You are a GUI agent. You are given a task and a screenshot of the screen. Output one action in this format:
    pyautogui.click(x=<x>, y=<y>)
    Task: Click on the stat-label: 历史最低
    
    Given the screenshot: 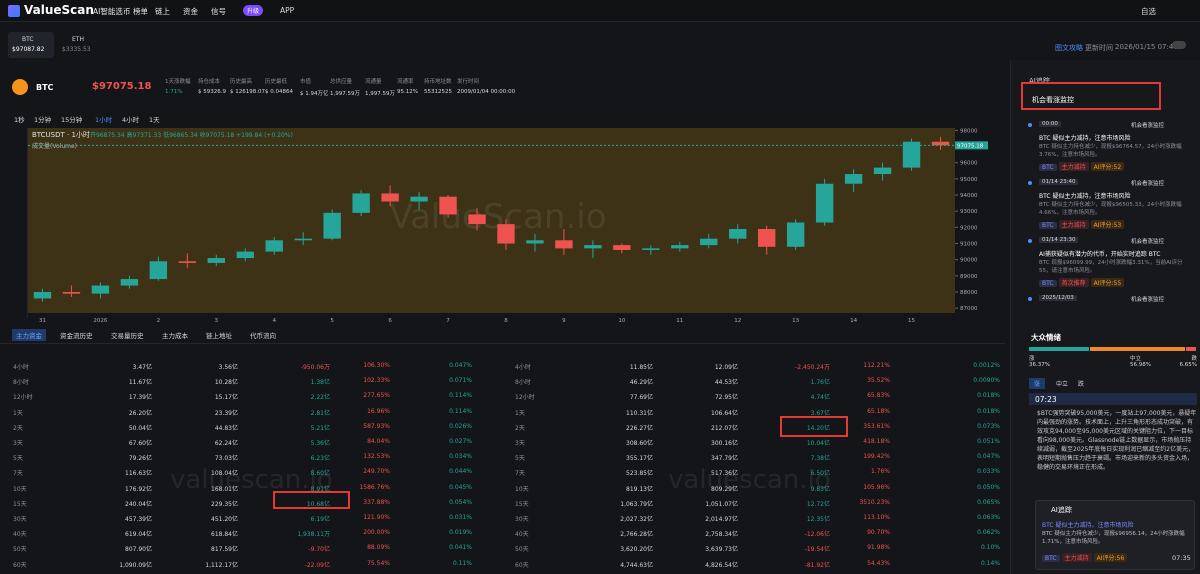 What is the action you would take?
    pyautogui.click(x=276, y=81)
    